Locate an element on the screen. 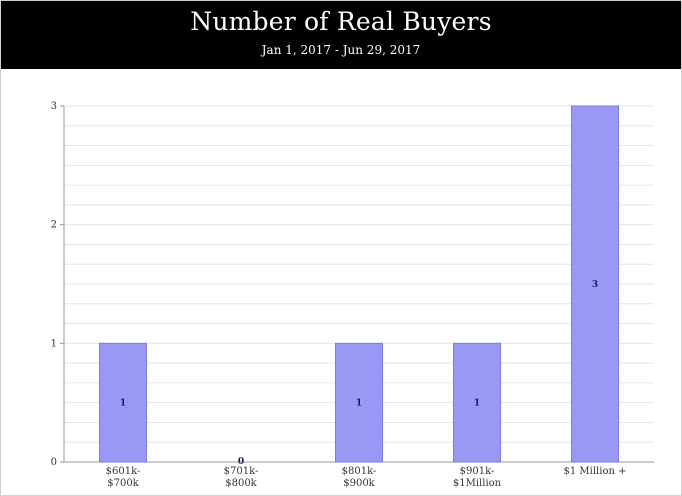 Image resolution: width=682 pixels, height=496 pixels. category-label: $900k is located at coordinates (359, 483).